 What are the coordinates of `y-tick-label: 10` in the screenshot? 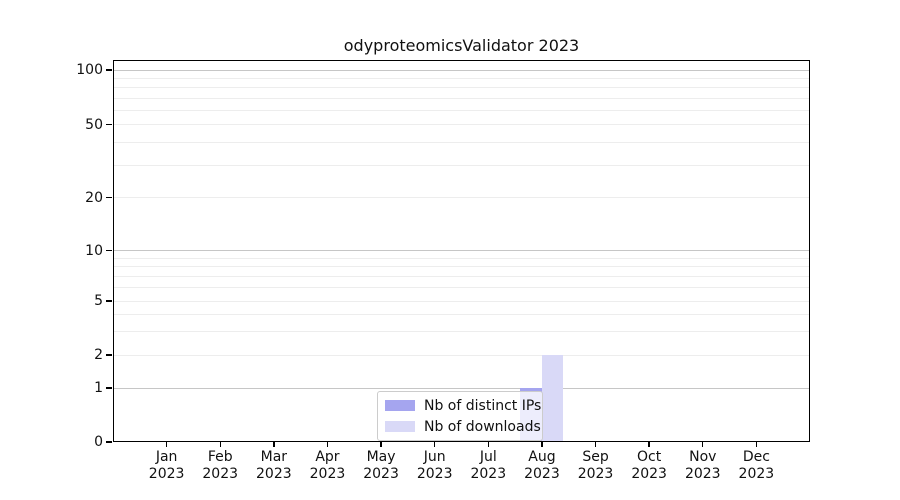 It's located at (94, 250).